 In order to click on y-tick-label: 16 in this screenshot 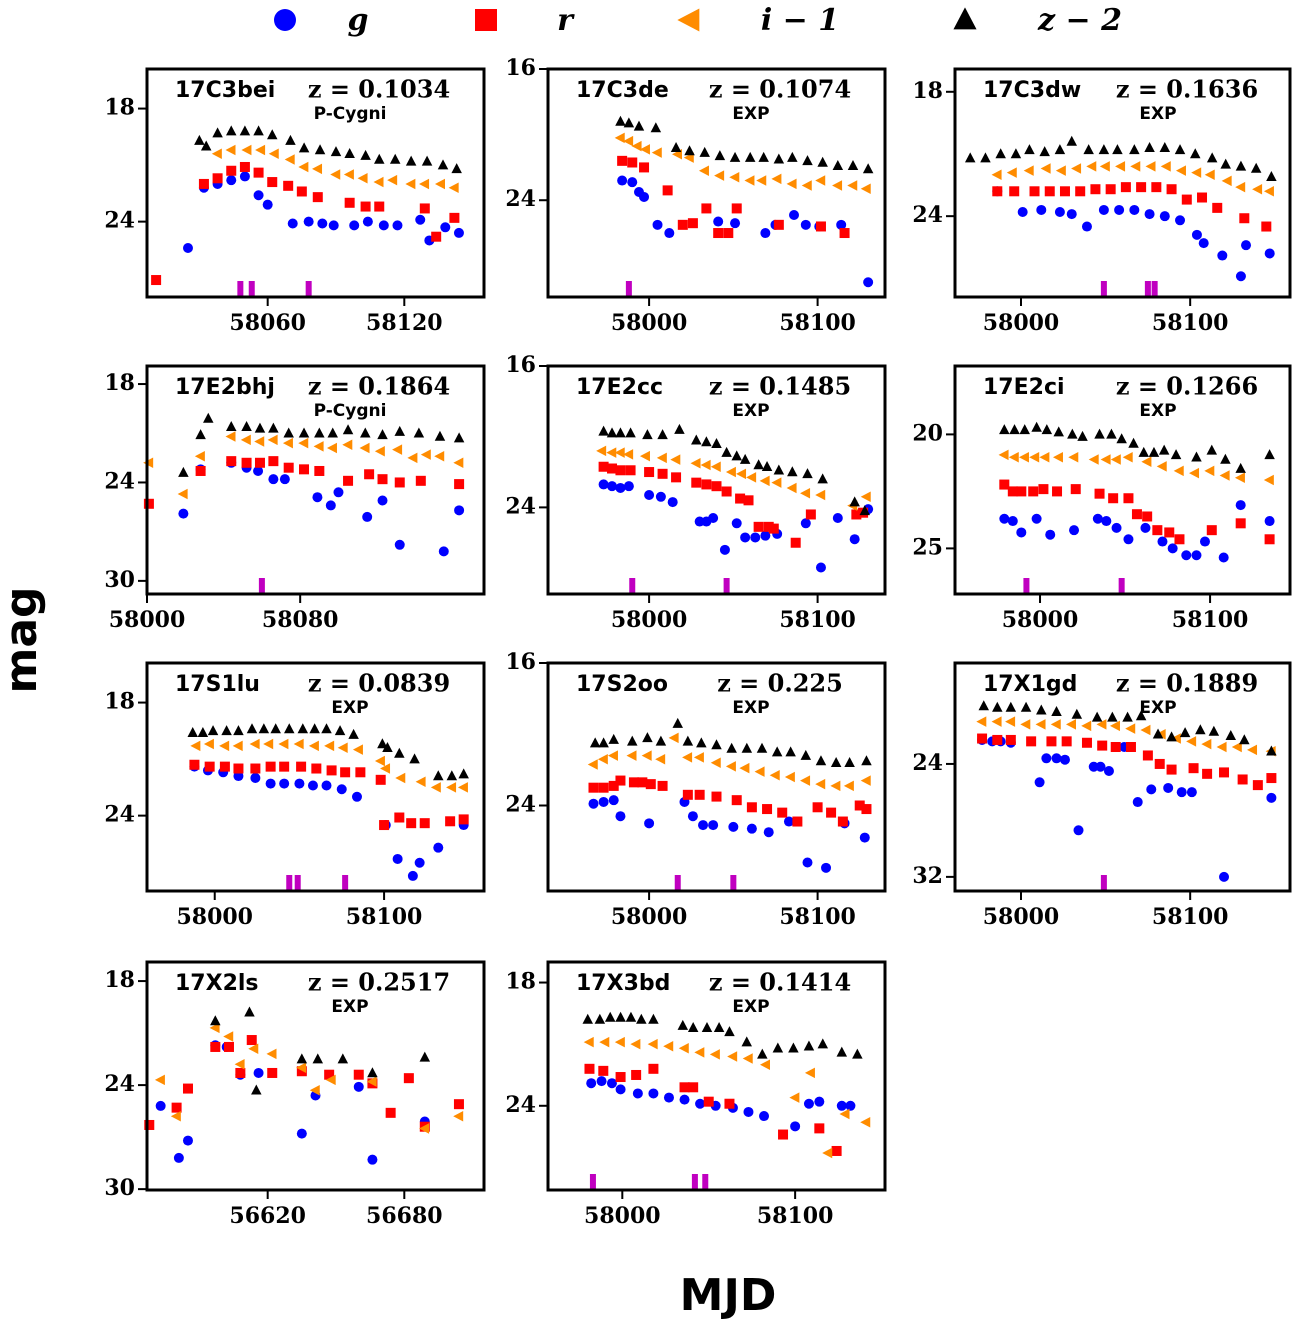, I will do `click(520, 365)`.